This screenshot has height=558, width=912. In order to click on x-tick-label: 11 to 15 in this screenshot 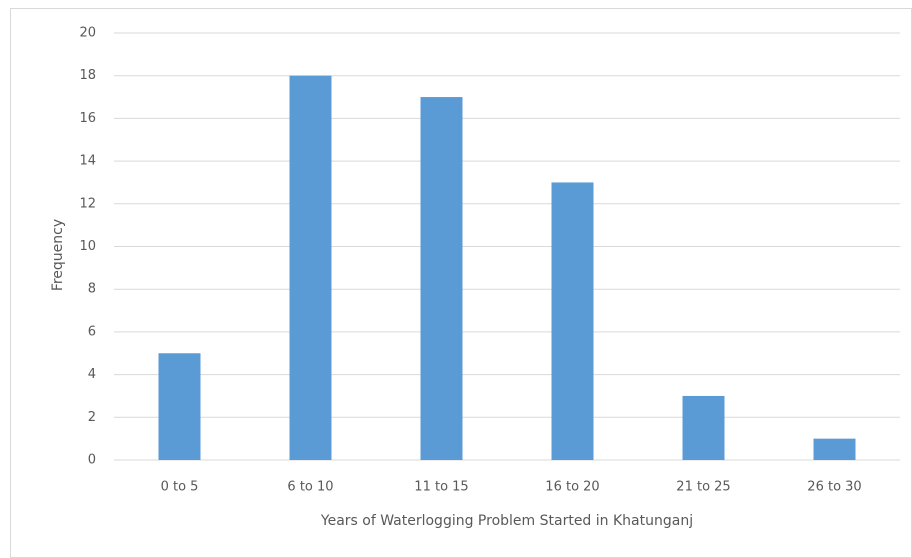, I will do `click(441, 487)`.